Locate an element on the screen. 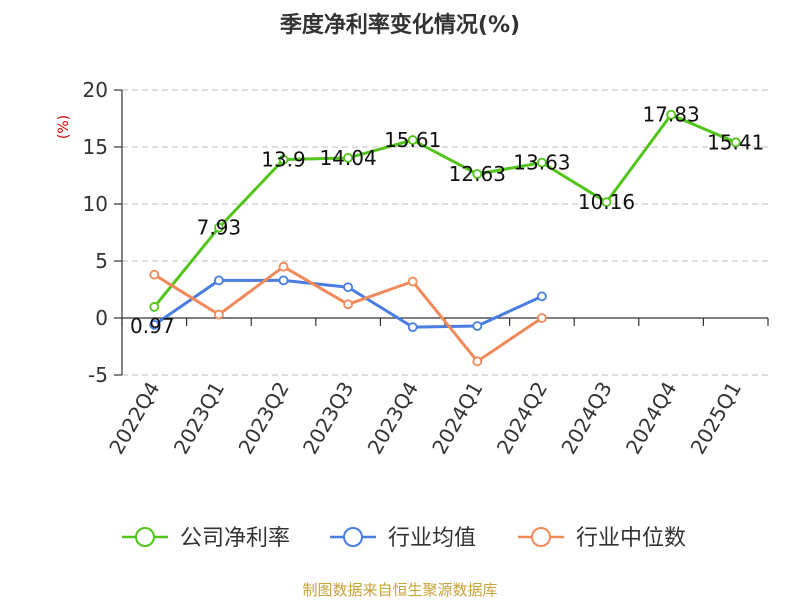 The height and width of the screenshot is (600, 800). x-tick-label: 2024Q3 is located at coordinates (586, 418).